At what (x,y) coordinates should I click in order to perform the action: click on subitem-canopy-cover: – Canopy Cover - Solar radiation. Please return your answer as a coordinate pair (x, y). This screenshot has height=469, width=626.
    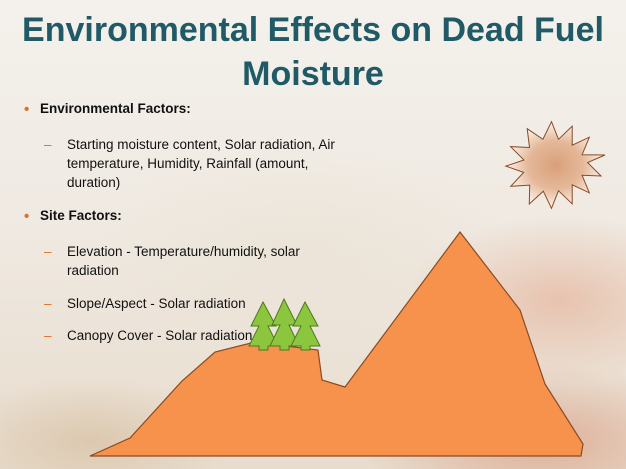
    Looking at the image, I should click on (148, 335).